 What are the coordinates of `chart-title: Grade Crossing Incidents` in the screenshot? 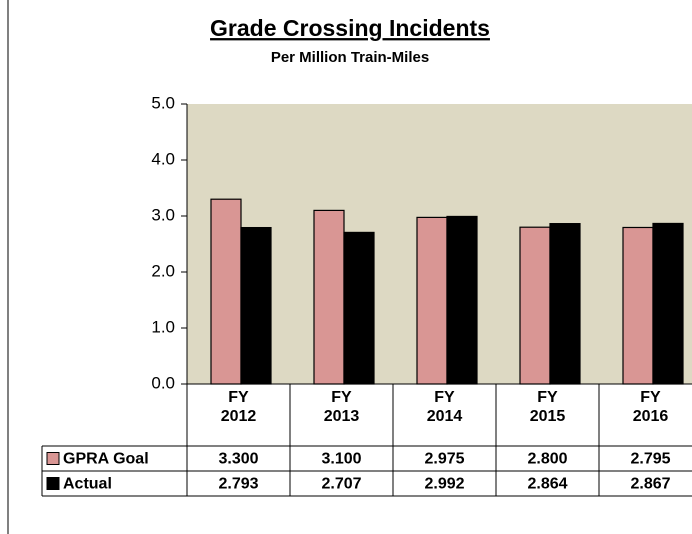 It's located at (350, 28).